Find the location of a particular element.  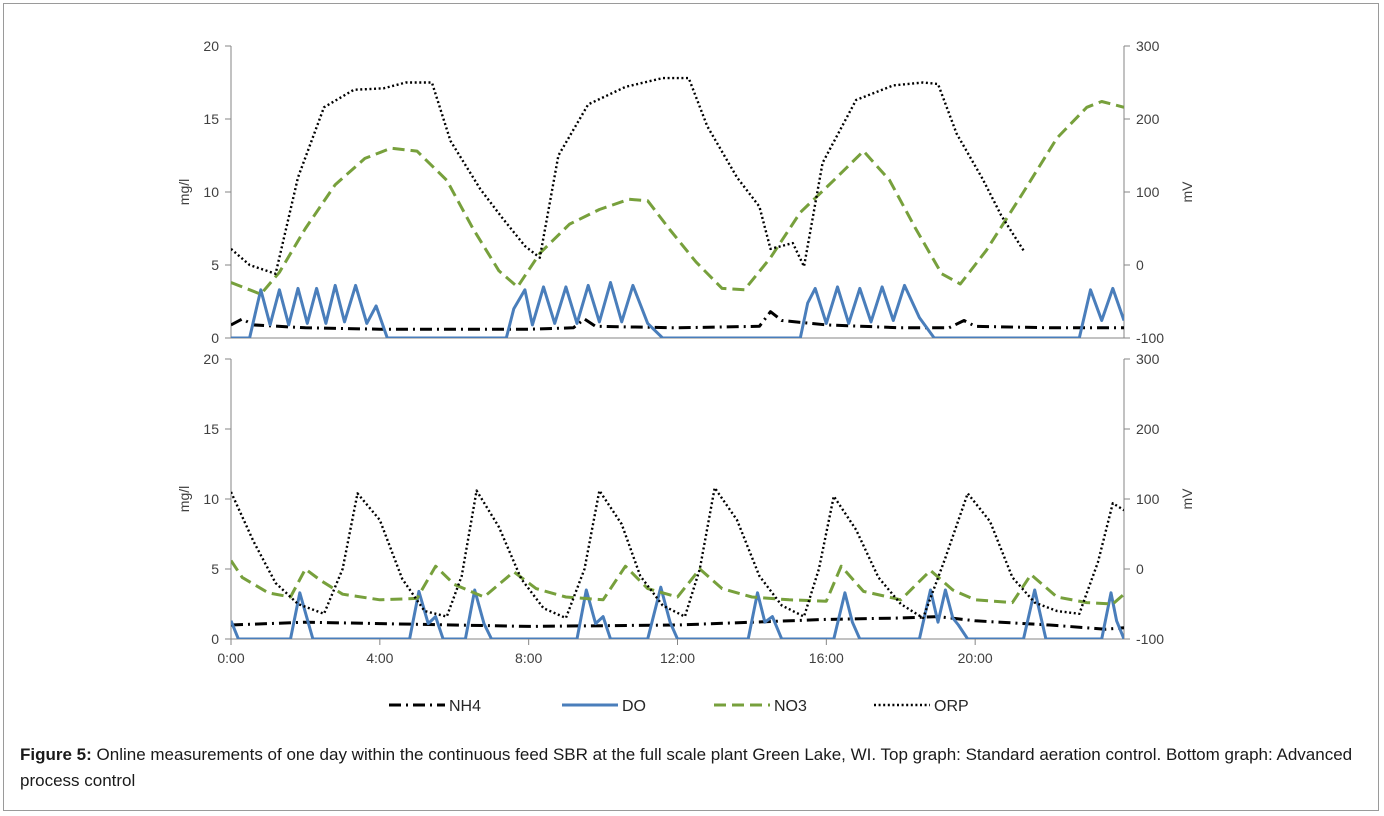

x-tick-label: 0:00 is located at coordinates (230, 658).